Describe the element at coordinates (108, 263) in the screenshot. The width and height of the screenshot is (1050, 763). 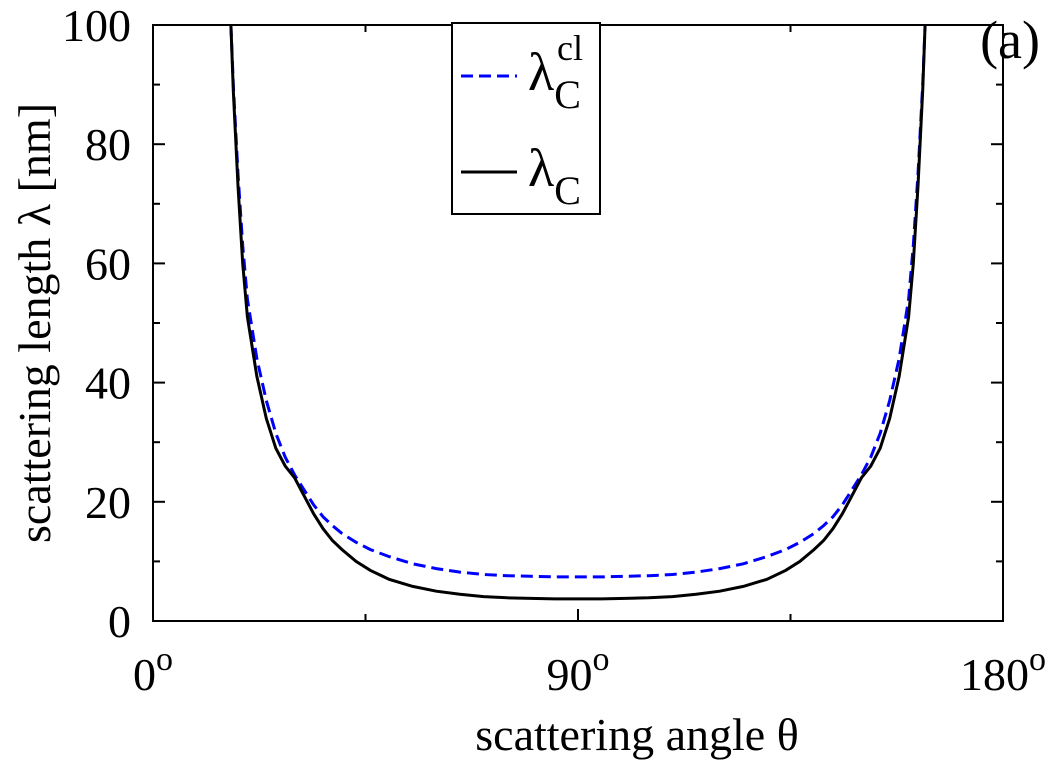
I see `y-tick-label: 60` at that location.